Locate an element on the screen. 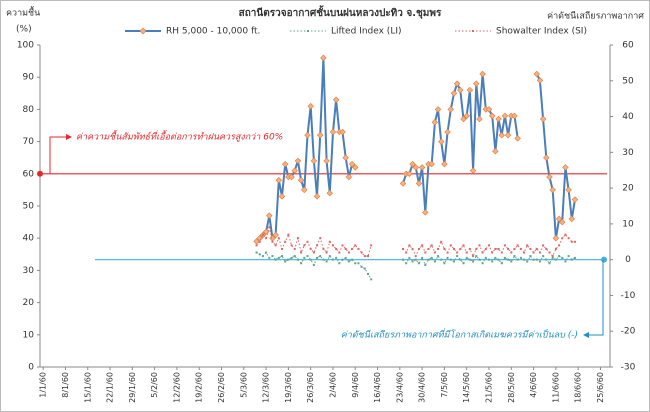  y-tick-label: 30 is located at coordinates (29, 271).